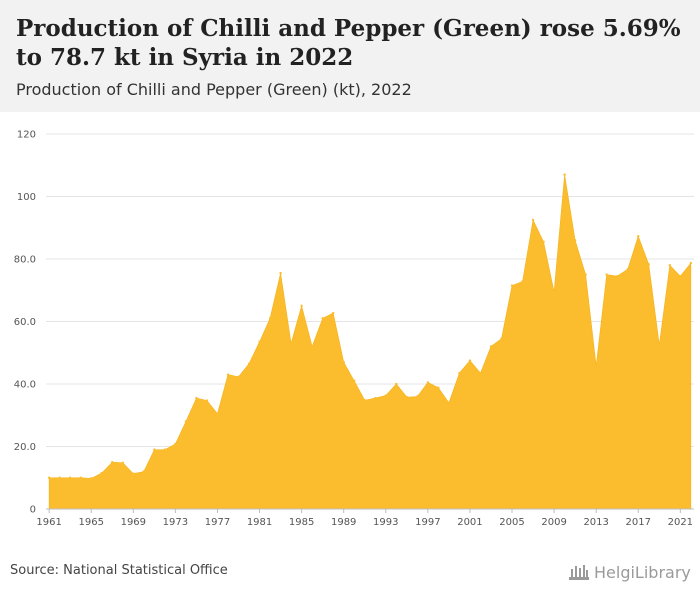 The image size is (700, 596). Describe the element at coordinates (385, 395) in the screenshot. I see `data-point-1993` at that location.